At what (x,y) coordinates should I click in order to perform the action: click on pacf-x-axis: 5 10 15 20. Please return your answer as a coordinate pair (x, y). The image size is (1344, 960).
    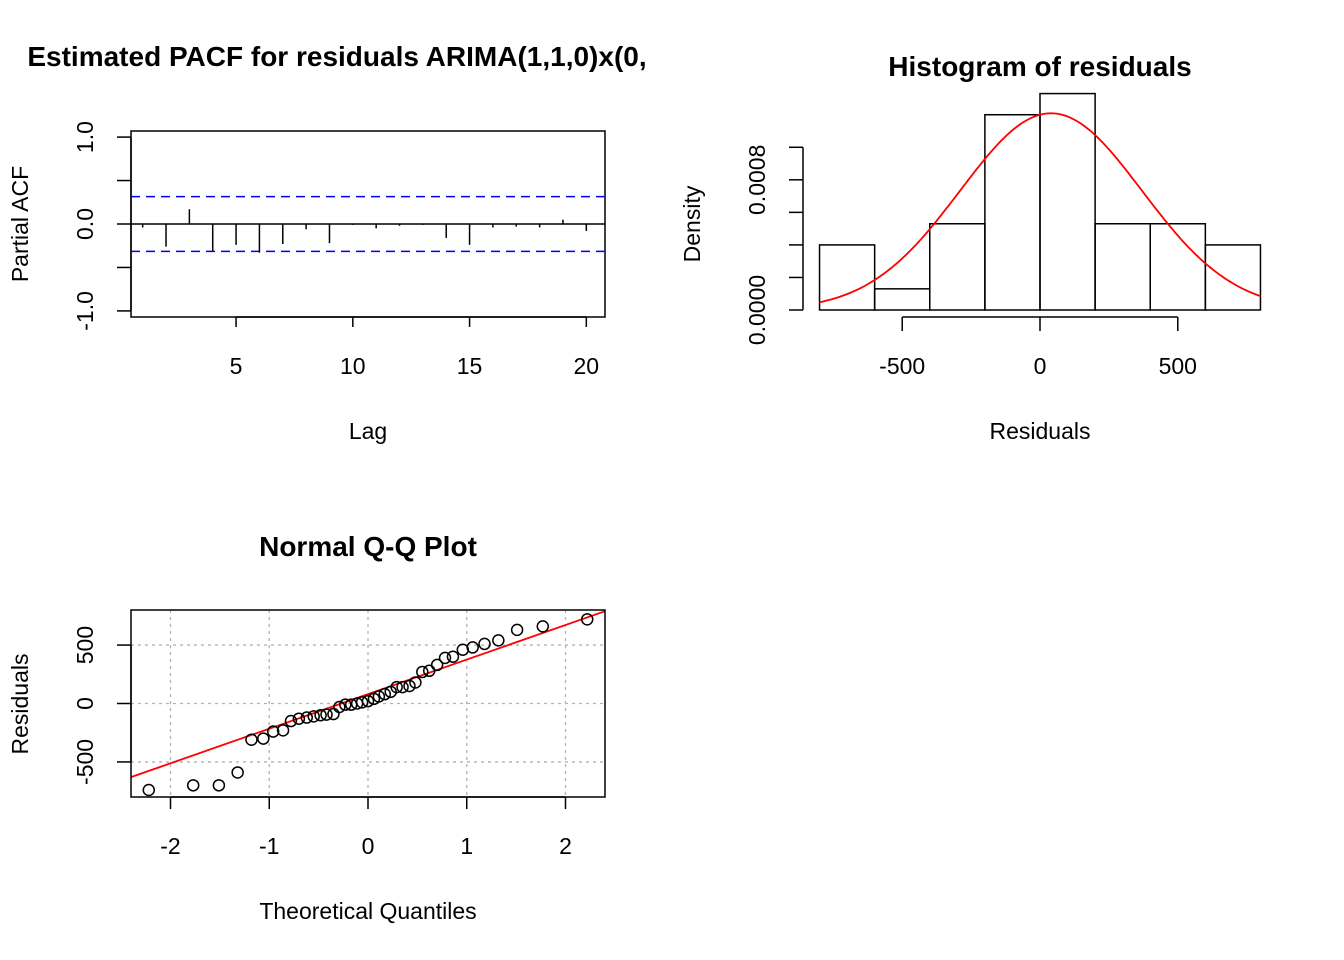
    Looking at the image, I should click on (415, 347).